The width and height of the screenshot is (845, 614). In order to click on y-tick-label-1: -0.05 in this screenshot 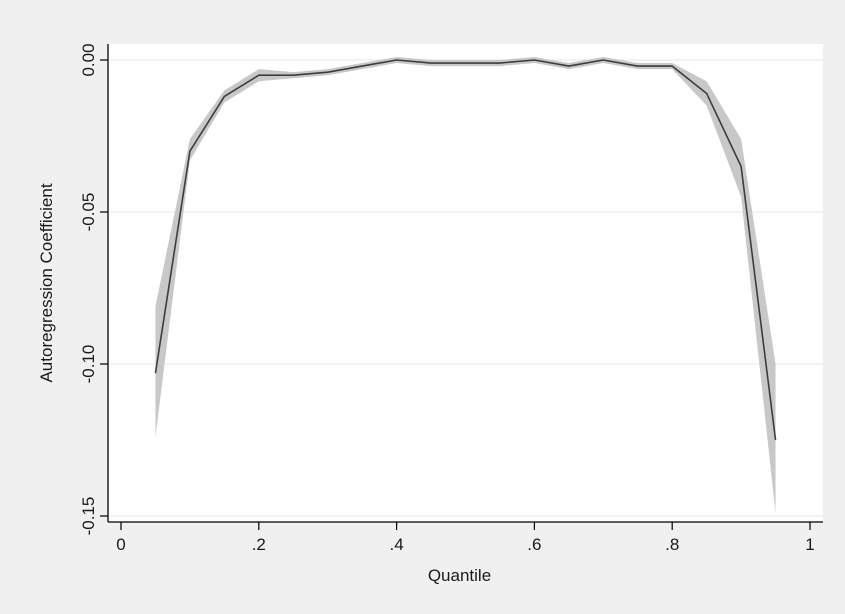, I will do `click(88, 212)`.